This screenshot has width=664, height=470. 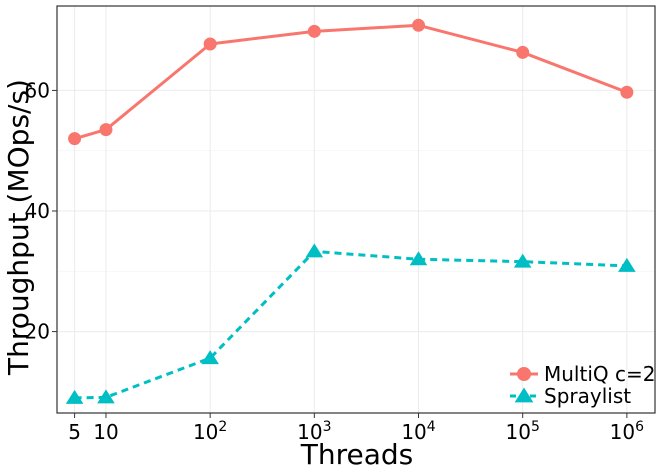 I want to click on x-tick-label: 10², so click(x=210, y=431).